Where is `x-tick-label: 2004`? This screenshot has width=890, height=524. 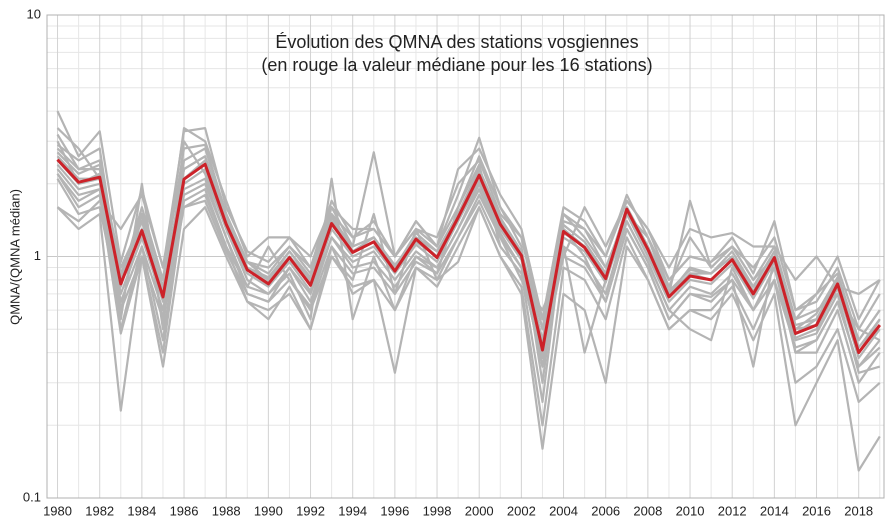
x-tick-label: 2004 is located at coordinates (563, 510).